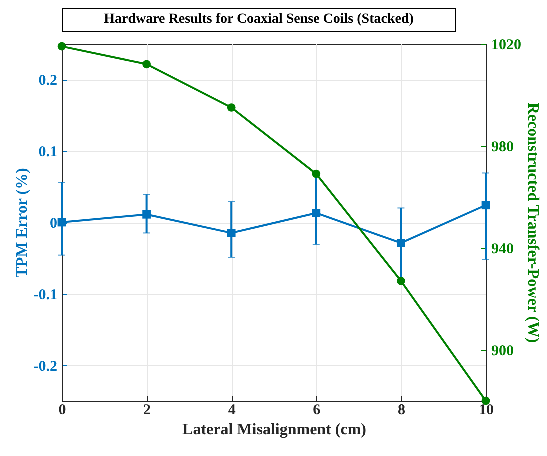 The width and height of the screenshot is (547, 456). Describe the element at coordinates (402, 410) in the screenshot. I see `x-tick-label: 8` at that location.